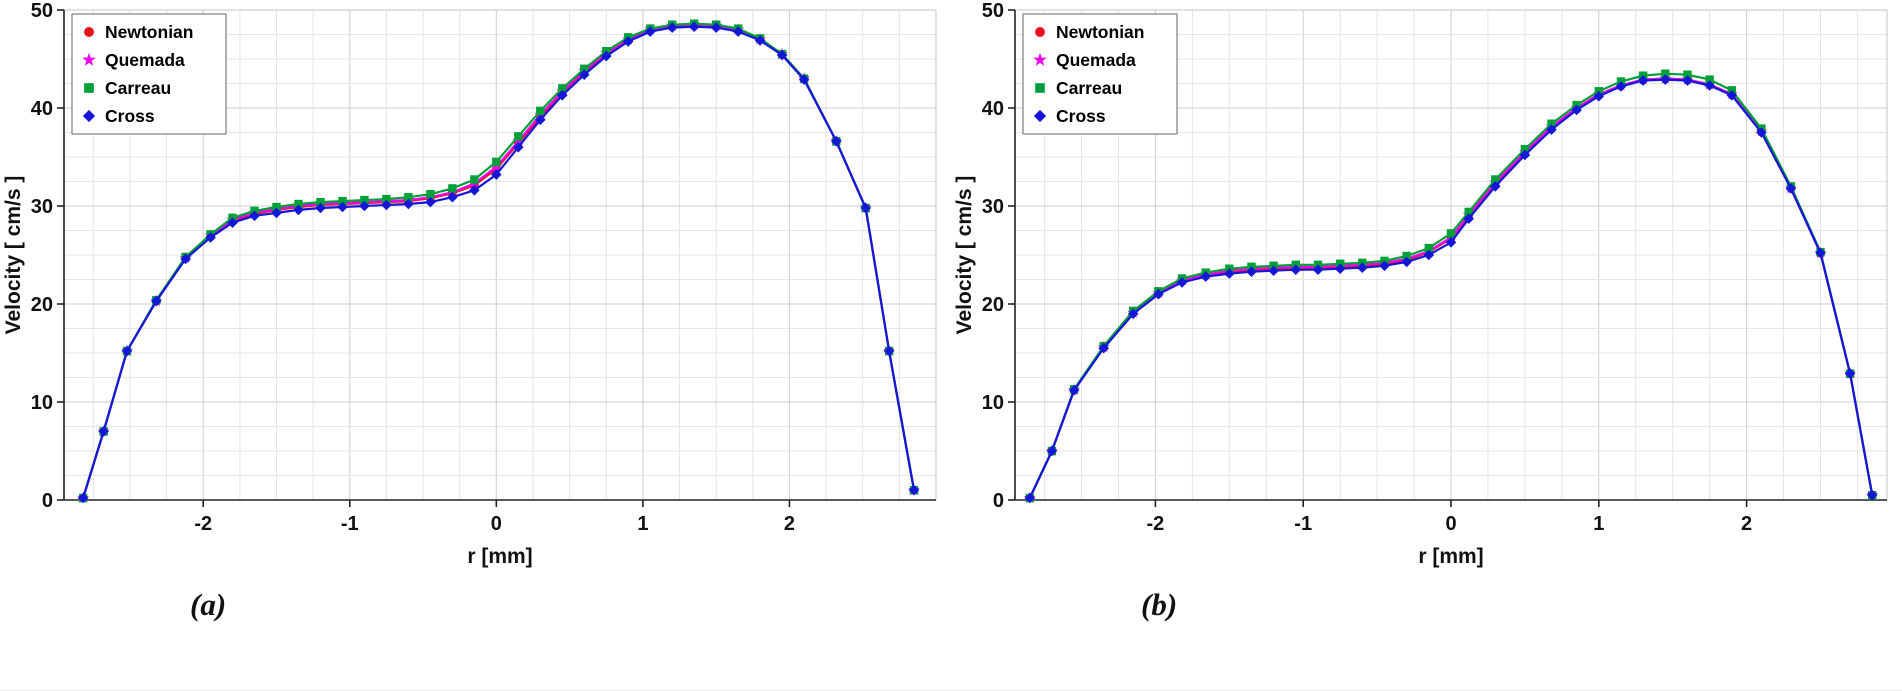  Describe the element at coordinates (1159, 604) in the screenshot. I see `fig-label-b: (b)` at that location.